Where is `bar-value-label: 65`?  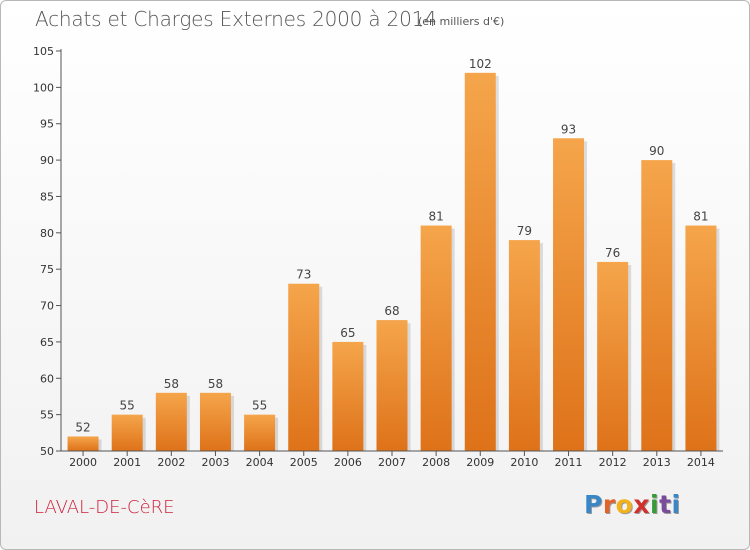
bar-value-label: 65 is located at coordinates (347, 333).